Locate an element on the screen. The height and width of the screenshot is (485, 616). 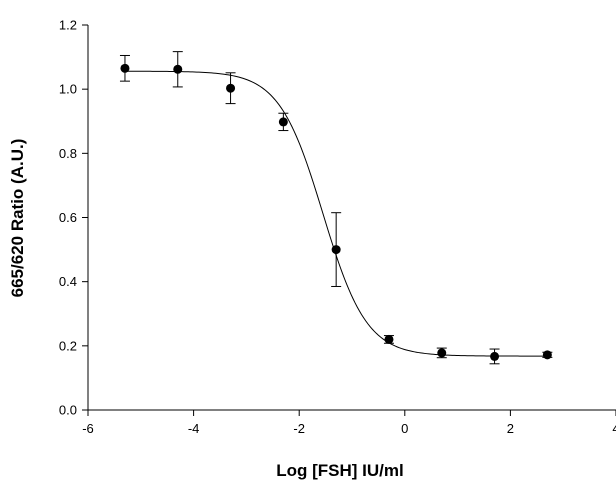
x-tick-label: 4 is located at coordinates (614, 428).